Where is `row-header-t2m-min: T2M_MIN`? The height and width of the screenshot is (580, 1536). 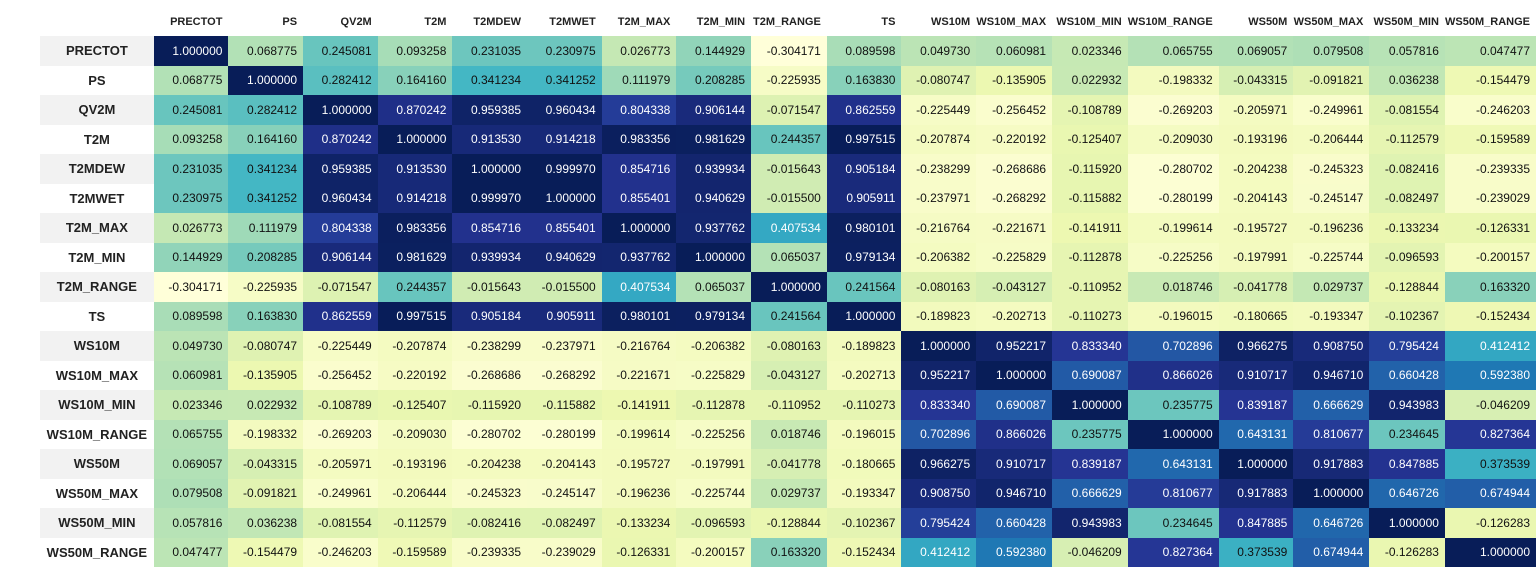 row-header-t2m-min: T2M_MIN is located at coordinates (97, 257).